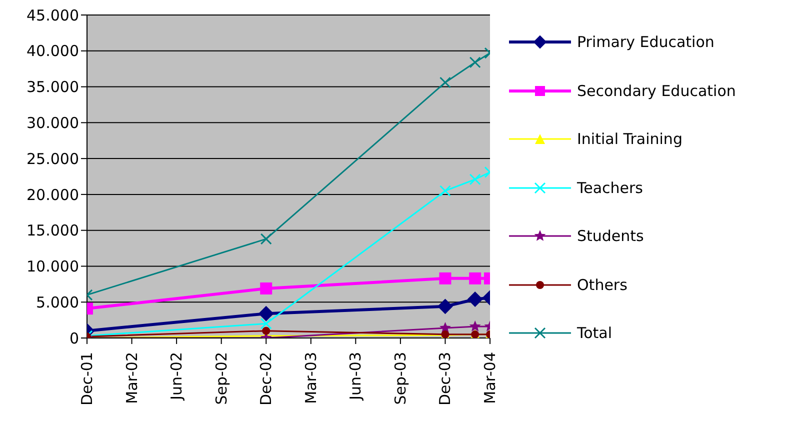 The width and height of the screenshot is (785, 423). What do you see at coordinates (52, 15) in the screenshot?
I see `y-tick-label: 45.000` at bounding box center [52, 15].